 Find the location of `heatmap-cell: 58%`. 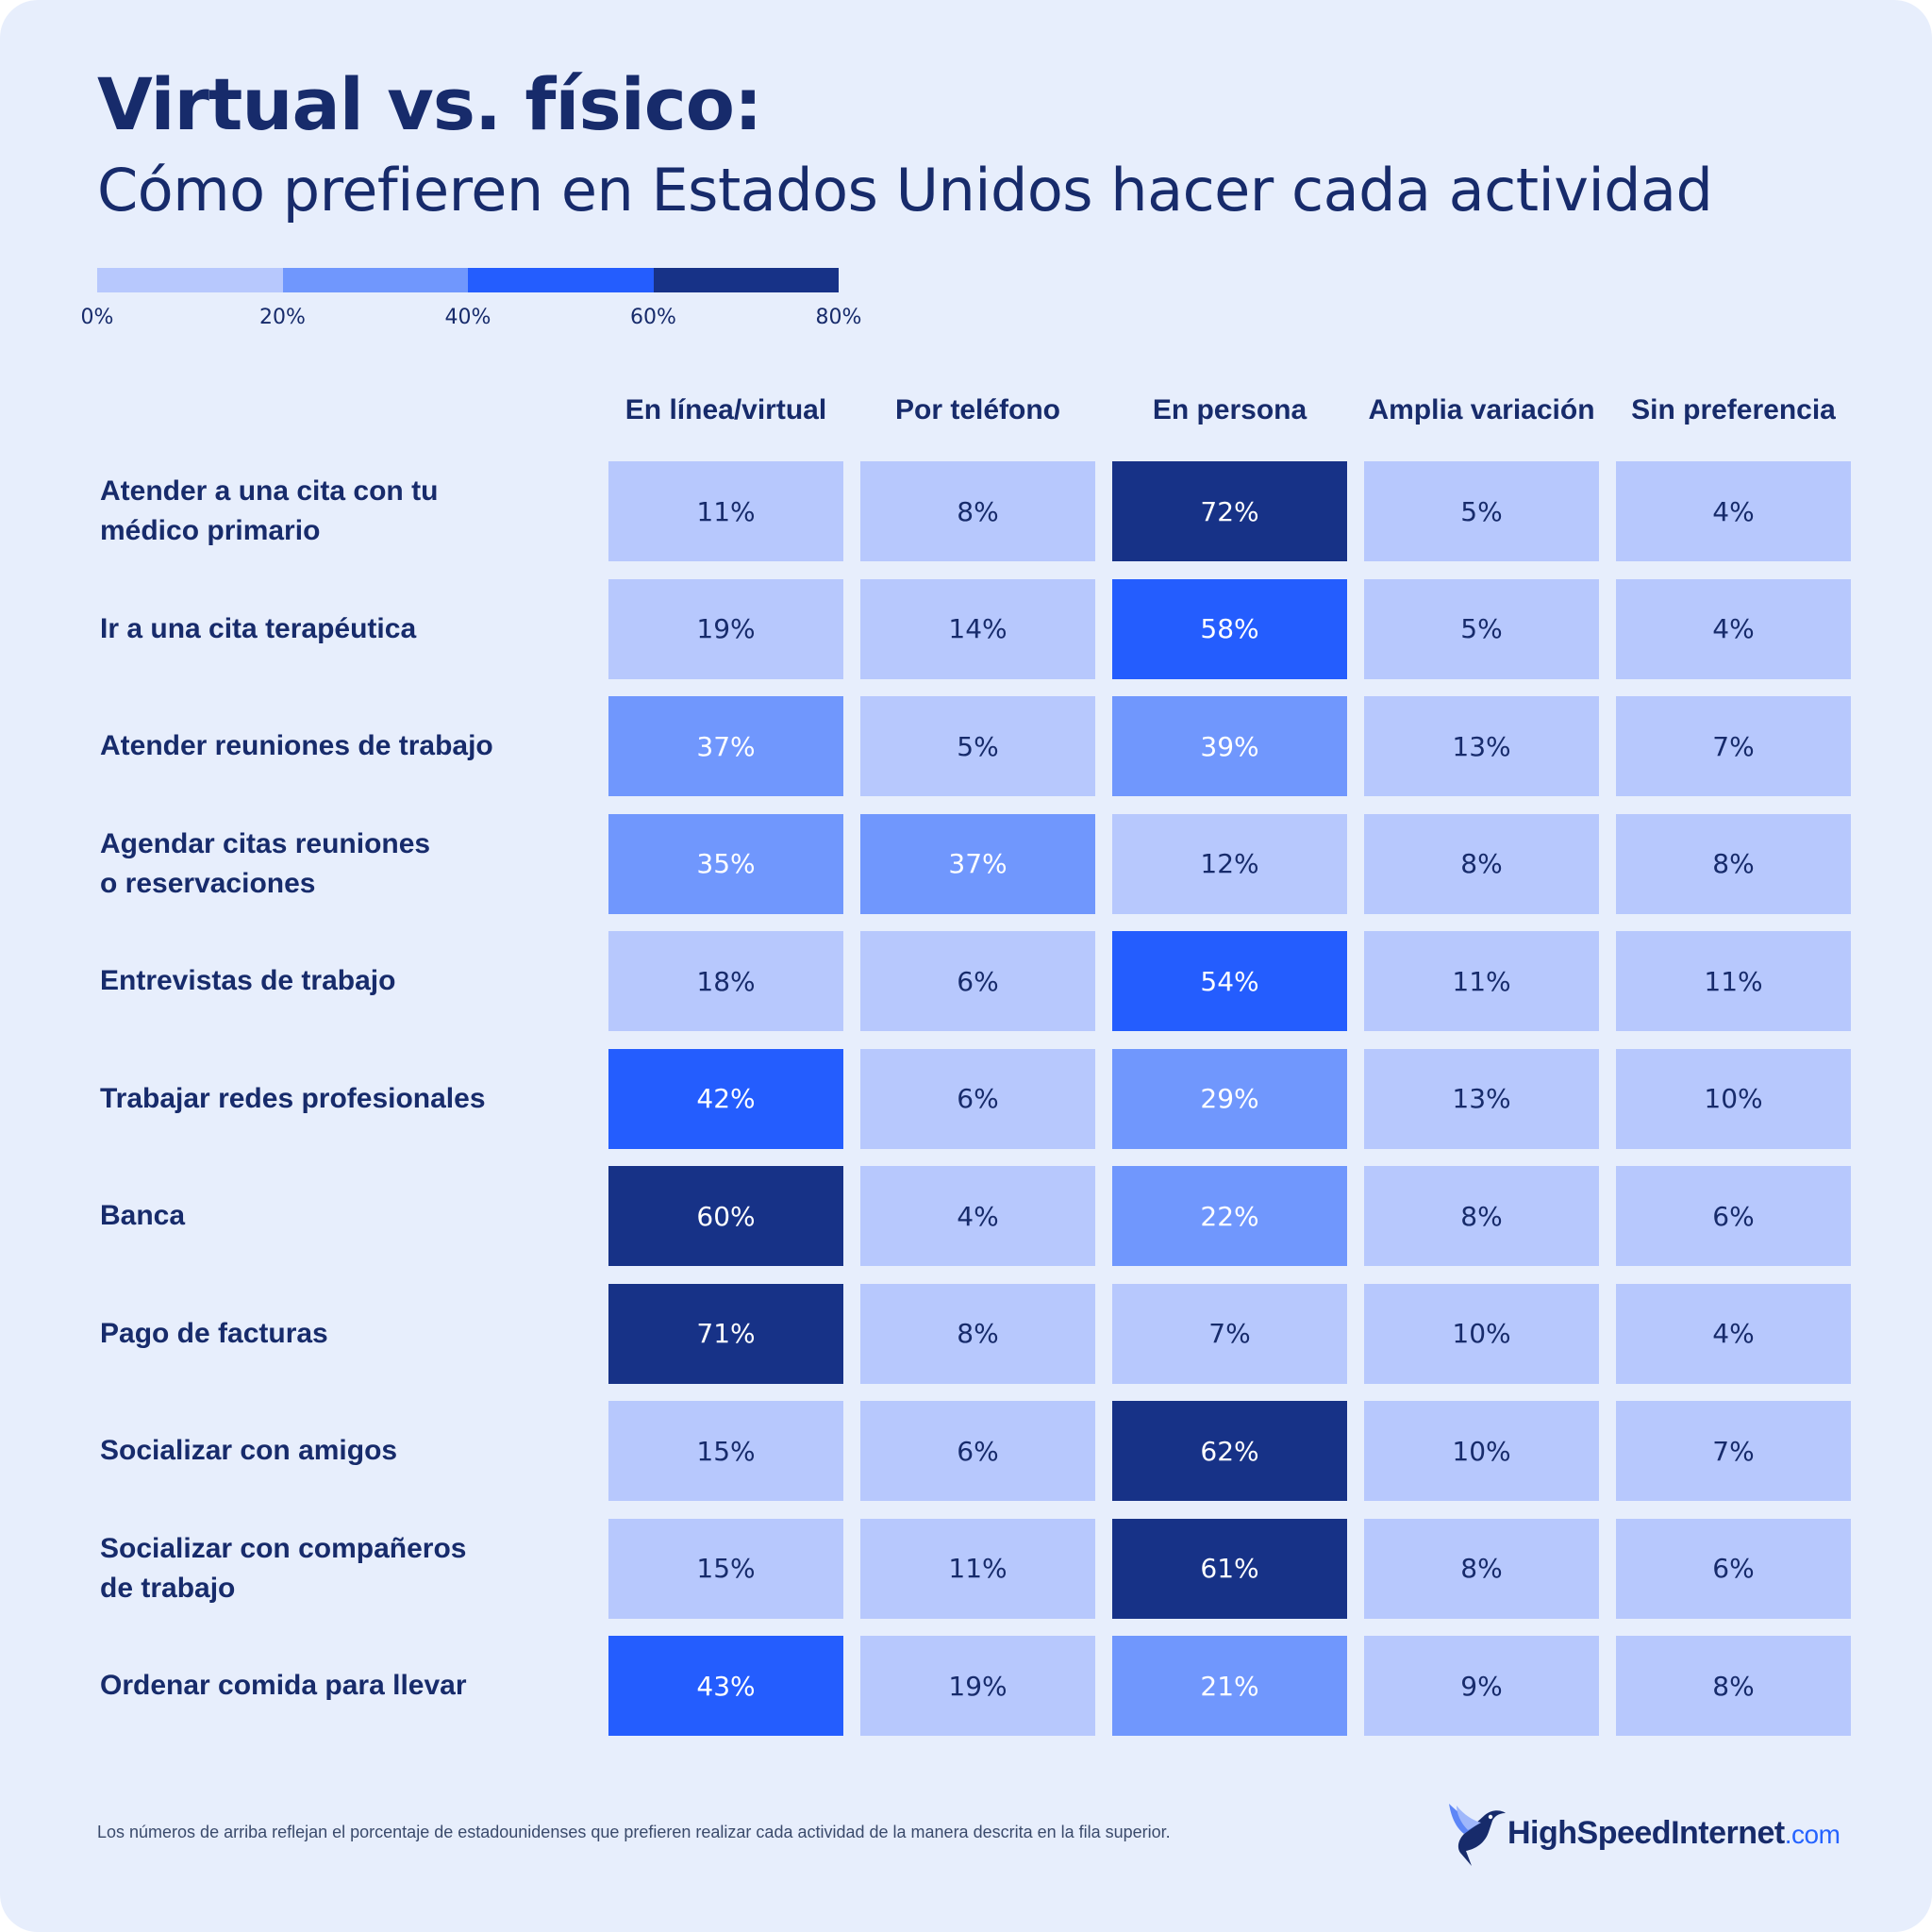

heatmap-cell: 58% is located at coordinates (1229, 628).